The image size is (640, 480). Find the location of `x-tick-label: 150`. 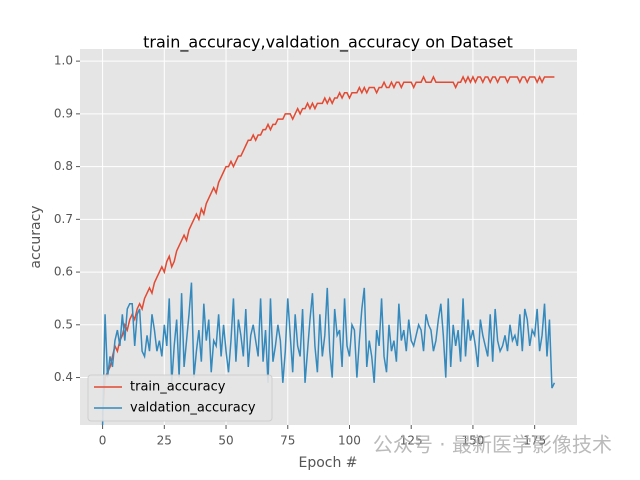

x-tick-label: 150 is located at coordinates (472, 441).